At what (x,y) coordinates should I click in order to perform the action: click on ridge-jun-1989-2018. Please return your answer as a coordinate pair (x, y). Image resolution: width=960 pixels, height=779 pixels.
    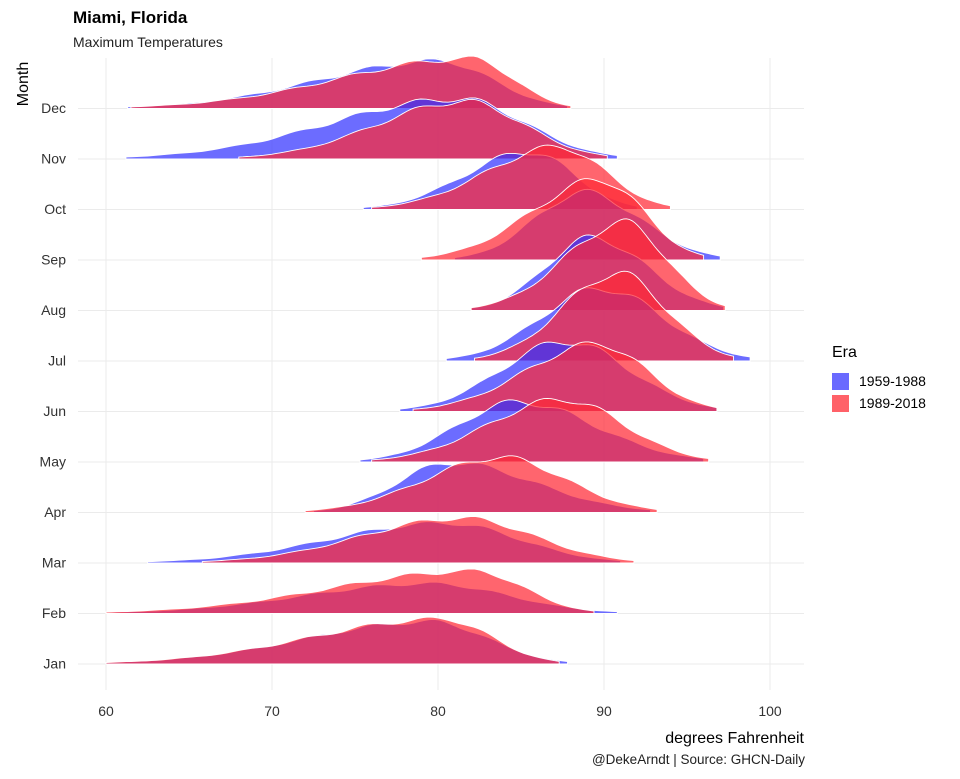
    Looking at the image, I should click on (565, 376).